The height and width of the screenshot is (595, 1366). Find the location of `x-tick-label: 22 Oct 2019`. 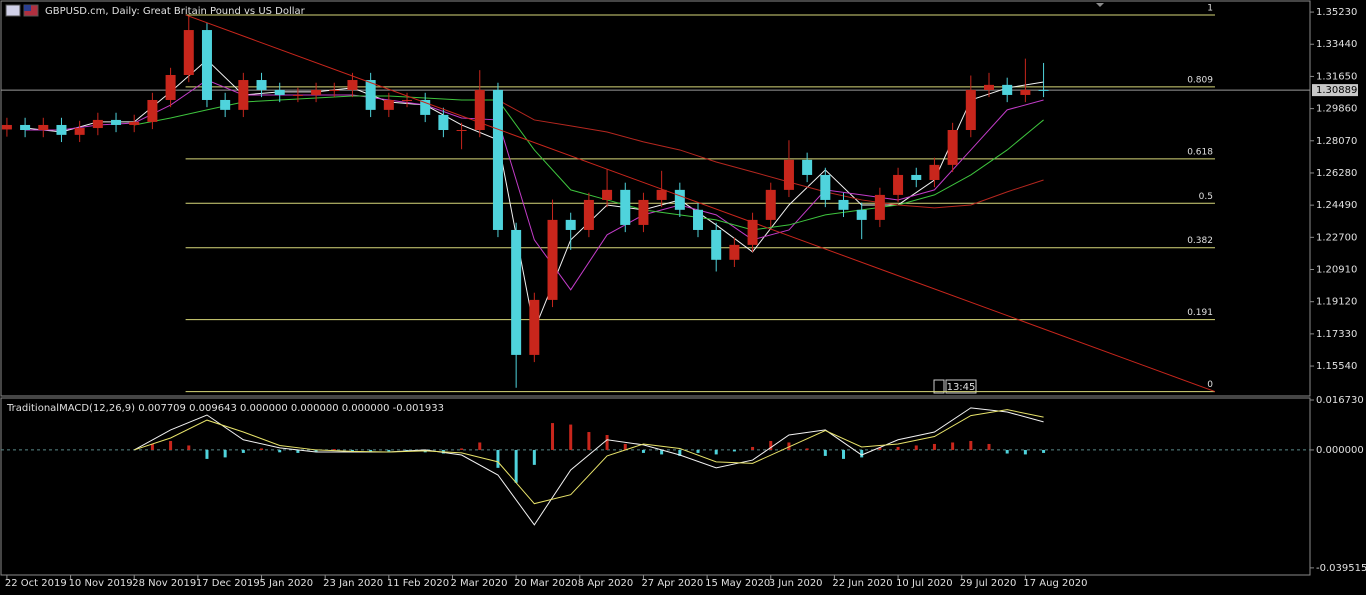

x-tick-label: 22 Oct 2019 is located at coordinates (36, 583).